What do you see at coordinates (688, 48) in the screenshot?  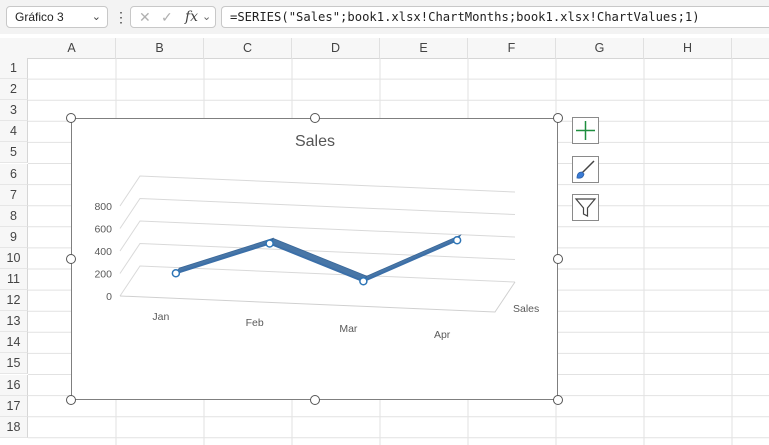 I see `column-header-h: H` at bounding box center [688, 48].